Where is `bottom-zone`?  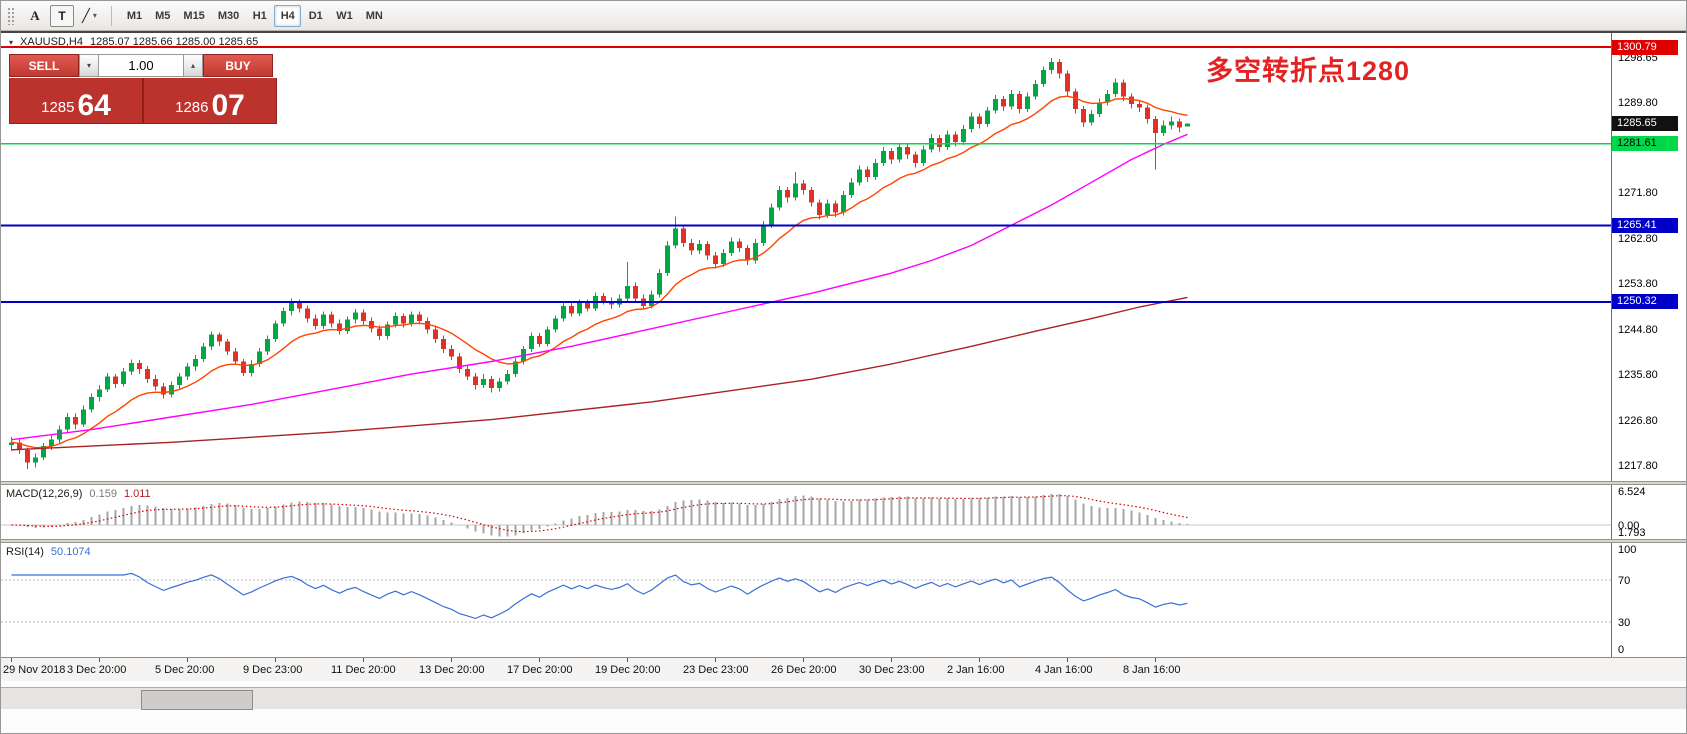 bottom-zone is located at coordinates (843, 707).